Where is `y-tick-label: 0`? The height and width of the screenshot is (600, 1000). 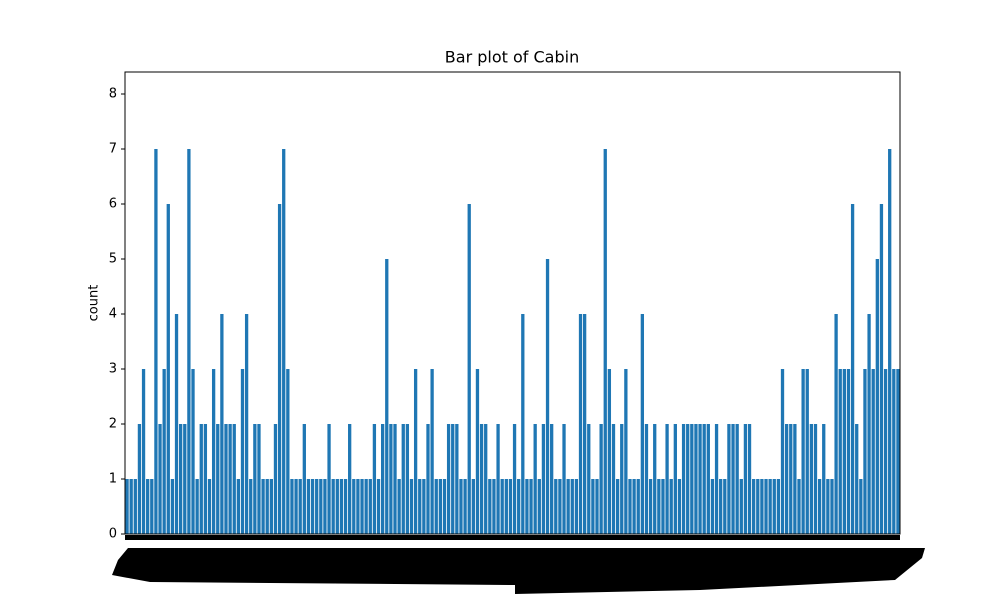 y-tick-label: 0 is located at coordinates (113, 534).